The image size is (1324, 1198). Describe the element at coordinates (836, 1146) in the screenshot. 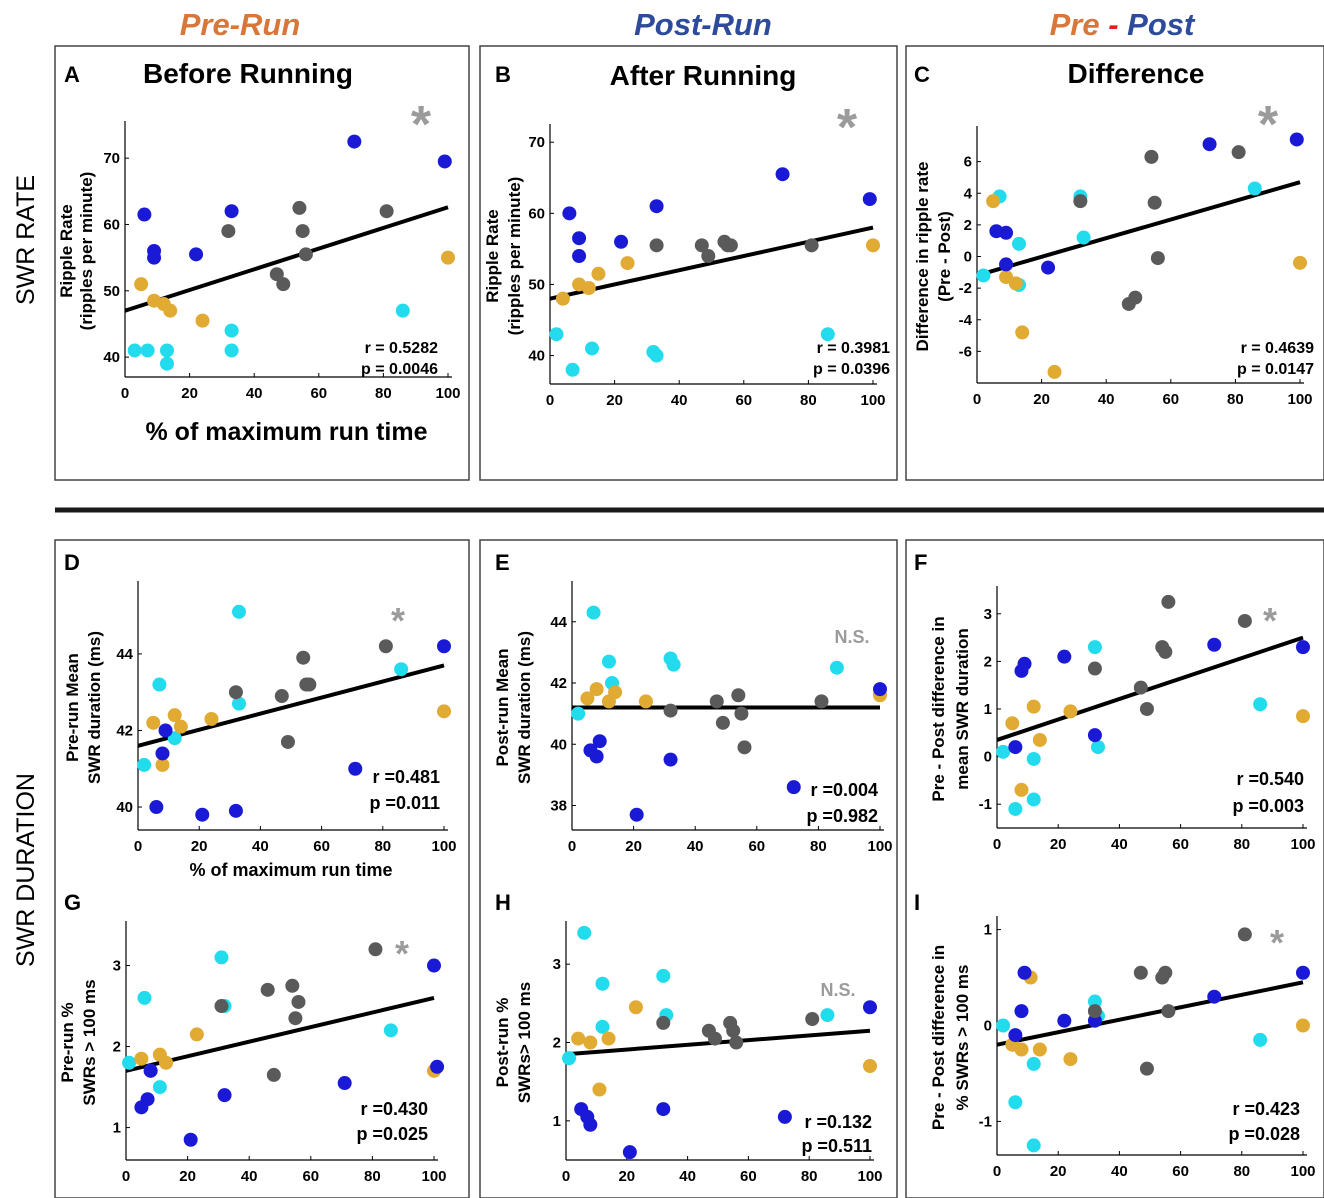

I see `p-value-h: p =0.511` at that location.